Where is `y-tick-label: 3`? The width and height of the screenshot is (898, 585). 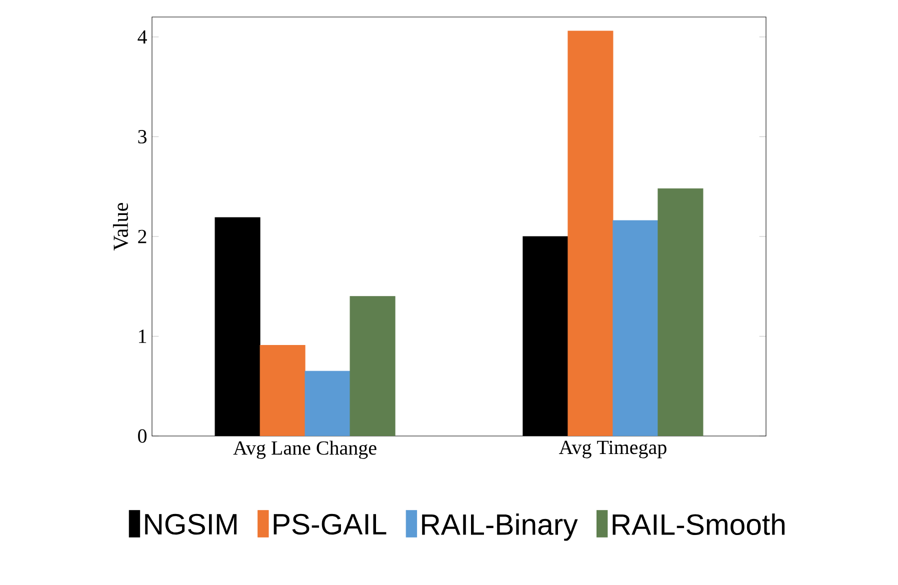
y-tick-label: 3 is located at coordinates (142, 137).